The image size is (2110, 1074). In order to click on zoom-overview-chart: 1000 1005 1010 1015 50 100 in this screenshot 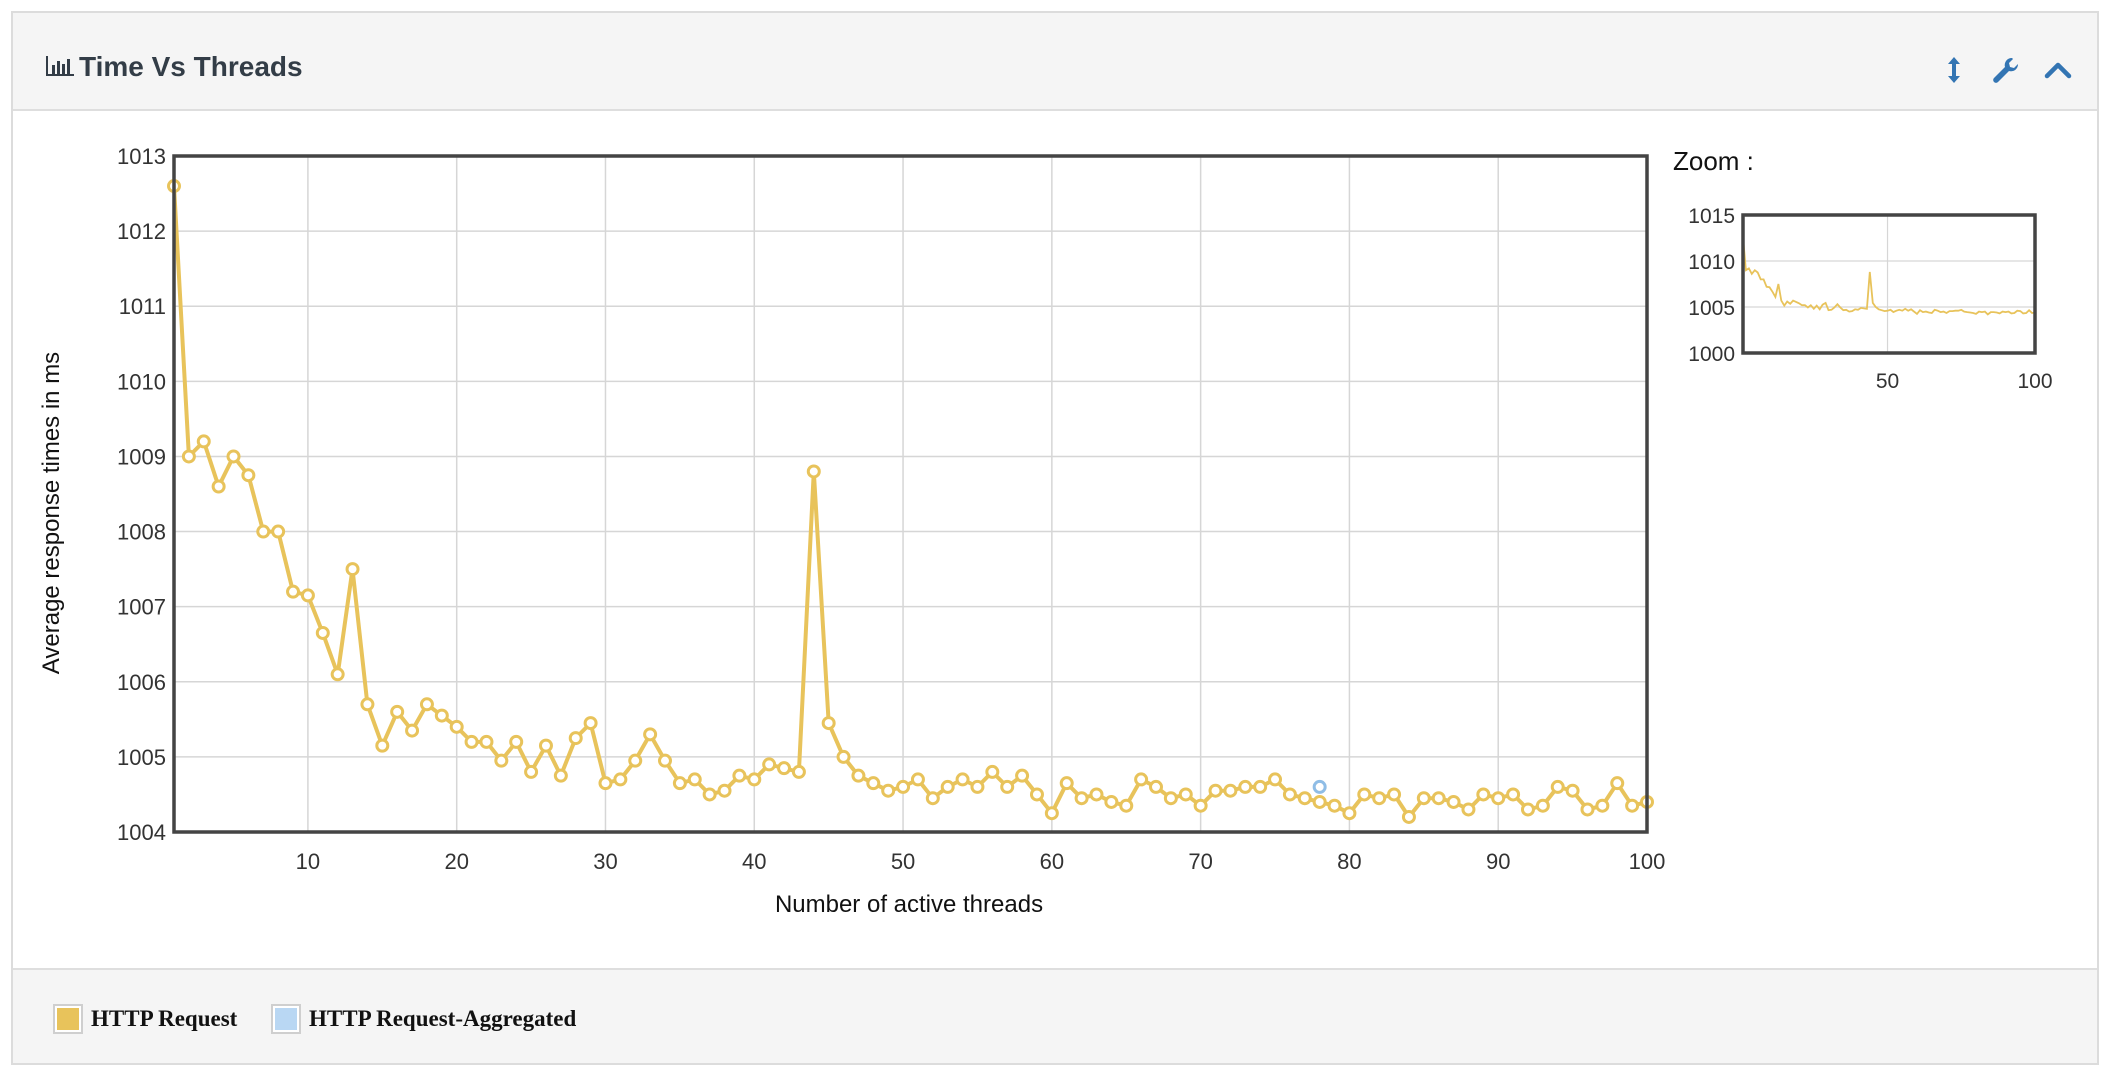, I will do `click(1870, 299)`.